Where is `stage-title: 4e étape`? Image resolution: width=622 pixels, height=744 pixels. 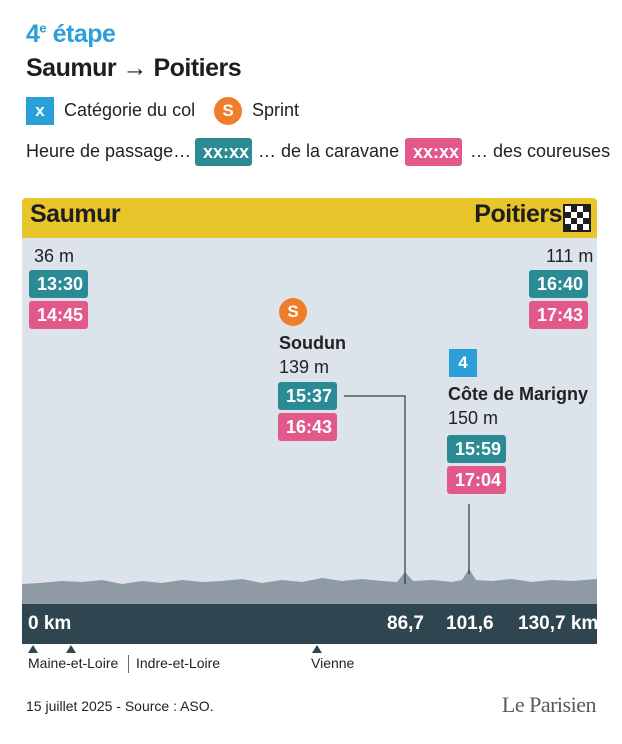
stage-title: 4e étape is located at coordinates (71, 34).